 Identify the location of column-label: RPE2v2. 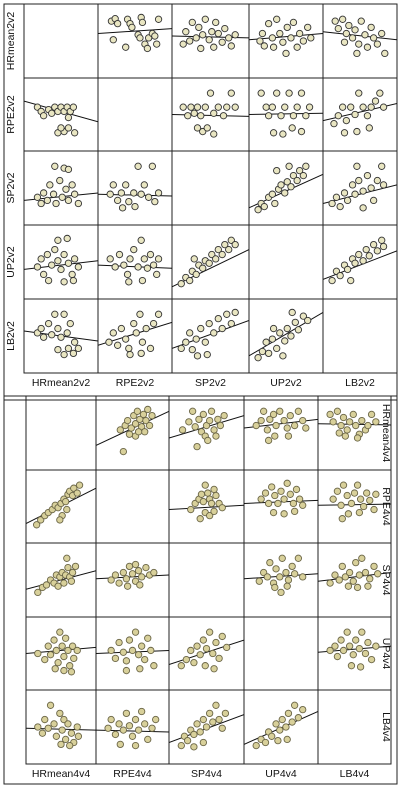
(135, 383).